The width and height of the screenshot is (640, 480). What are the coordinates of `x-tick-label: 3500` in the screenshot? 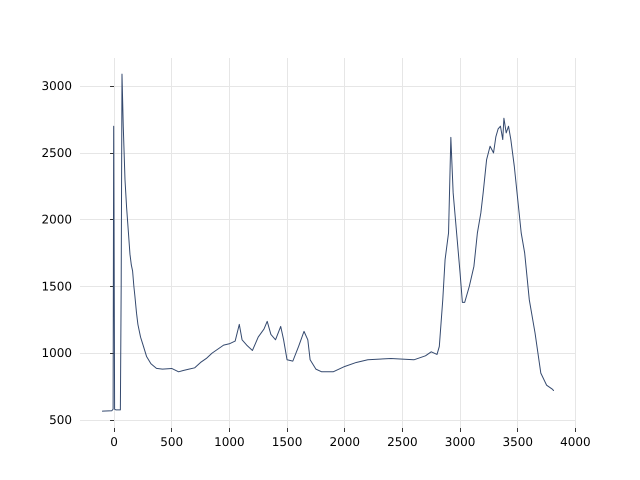 It's located at (518, 442).